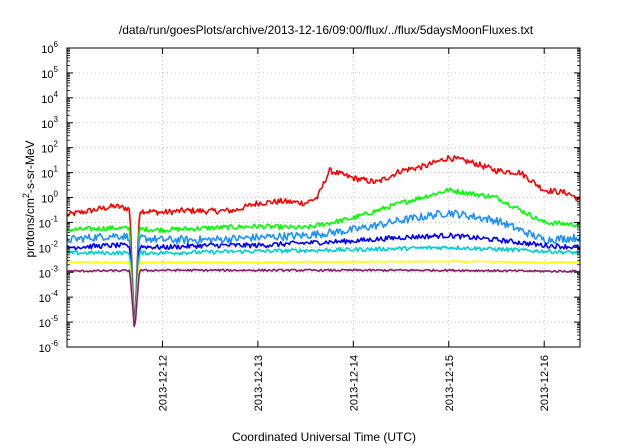  Describe the element at coordinates (49, 48) in the screenshot. I see `y-tick-label: 10⁶` at that location.